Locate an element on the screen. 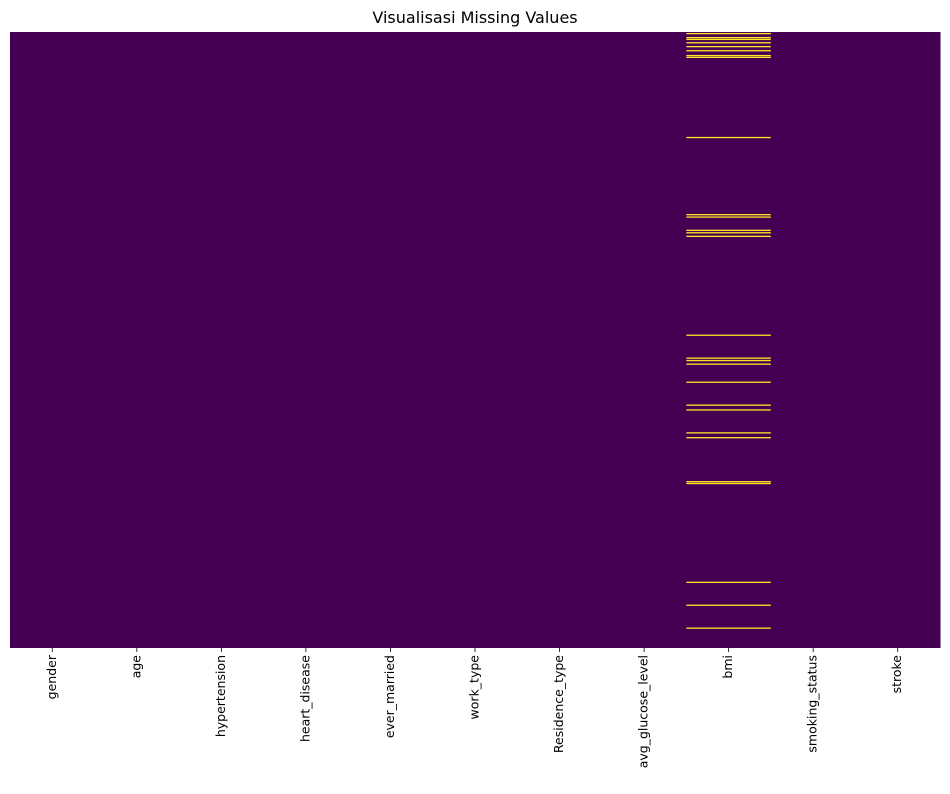 Image resolution: width=950 pixels, height=794 pixels. heatmap-column-work_type is located at coordinates (475, 340).